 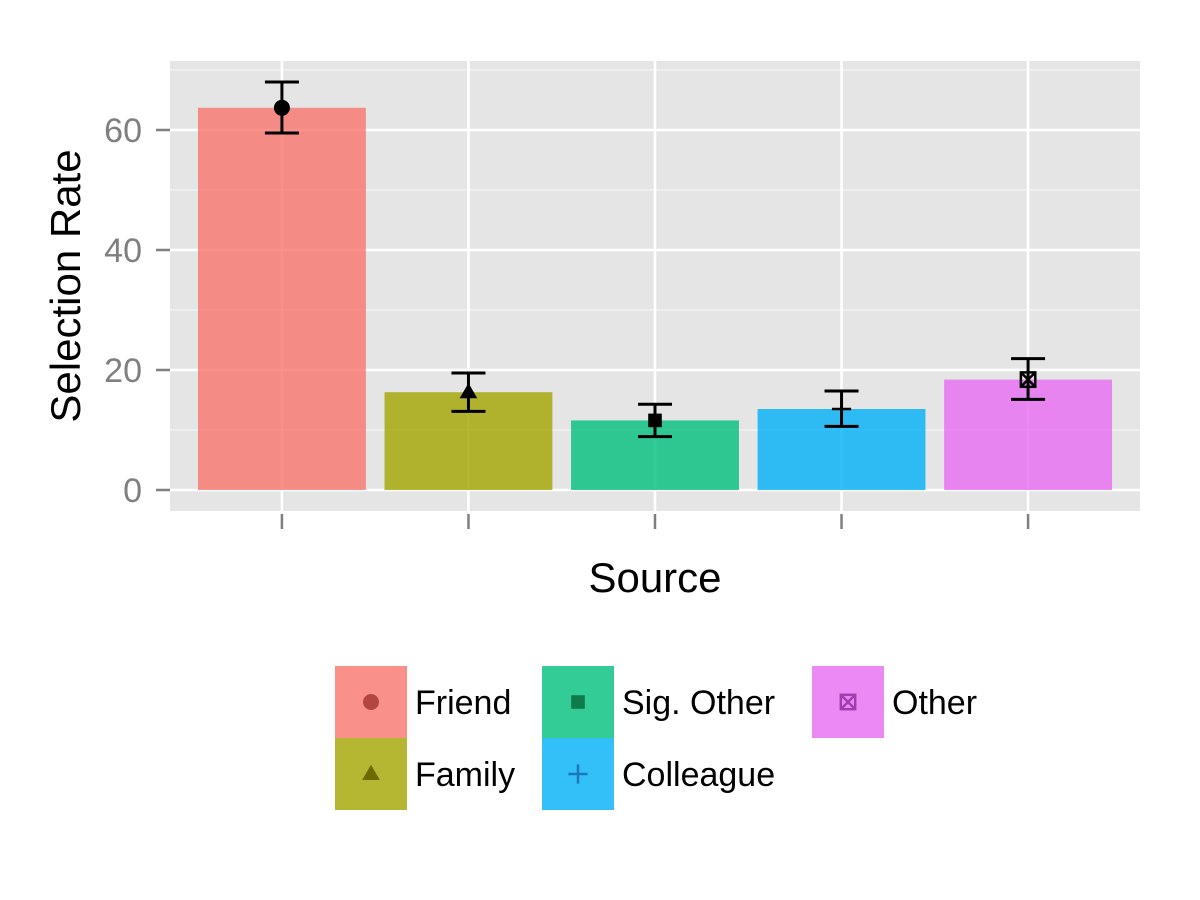 What do you see at coordinates (123, 371) in the screenshot?
I see `y-tick-label: 20` at bounding box center [123, 371].